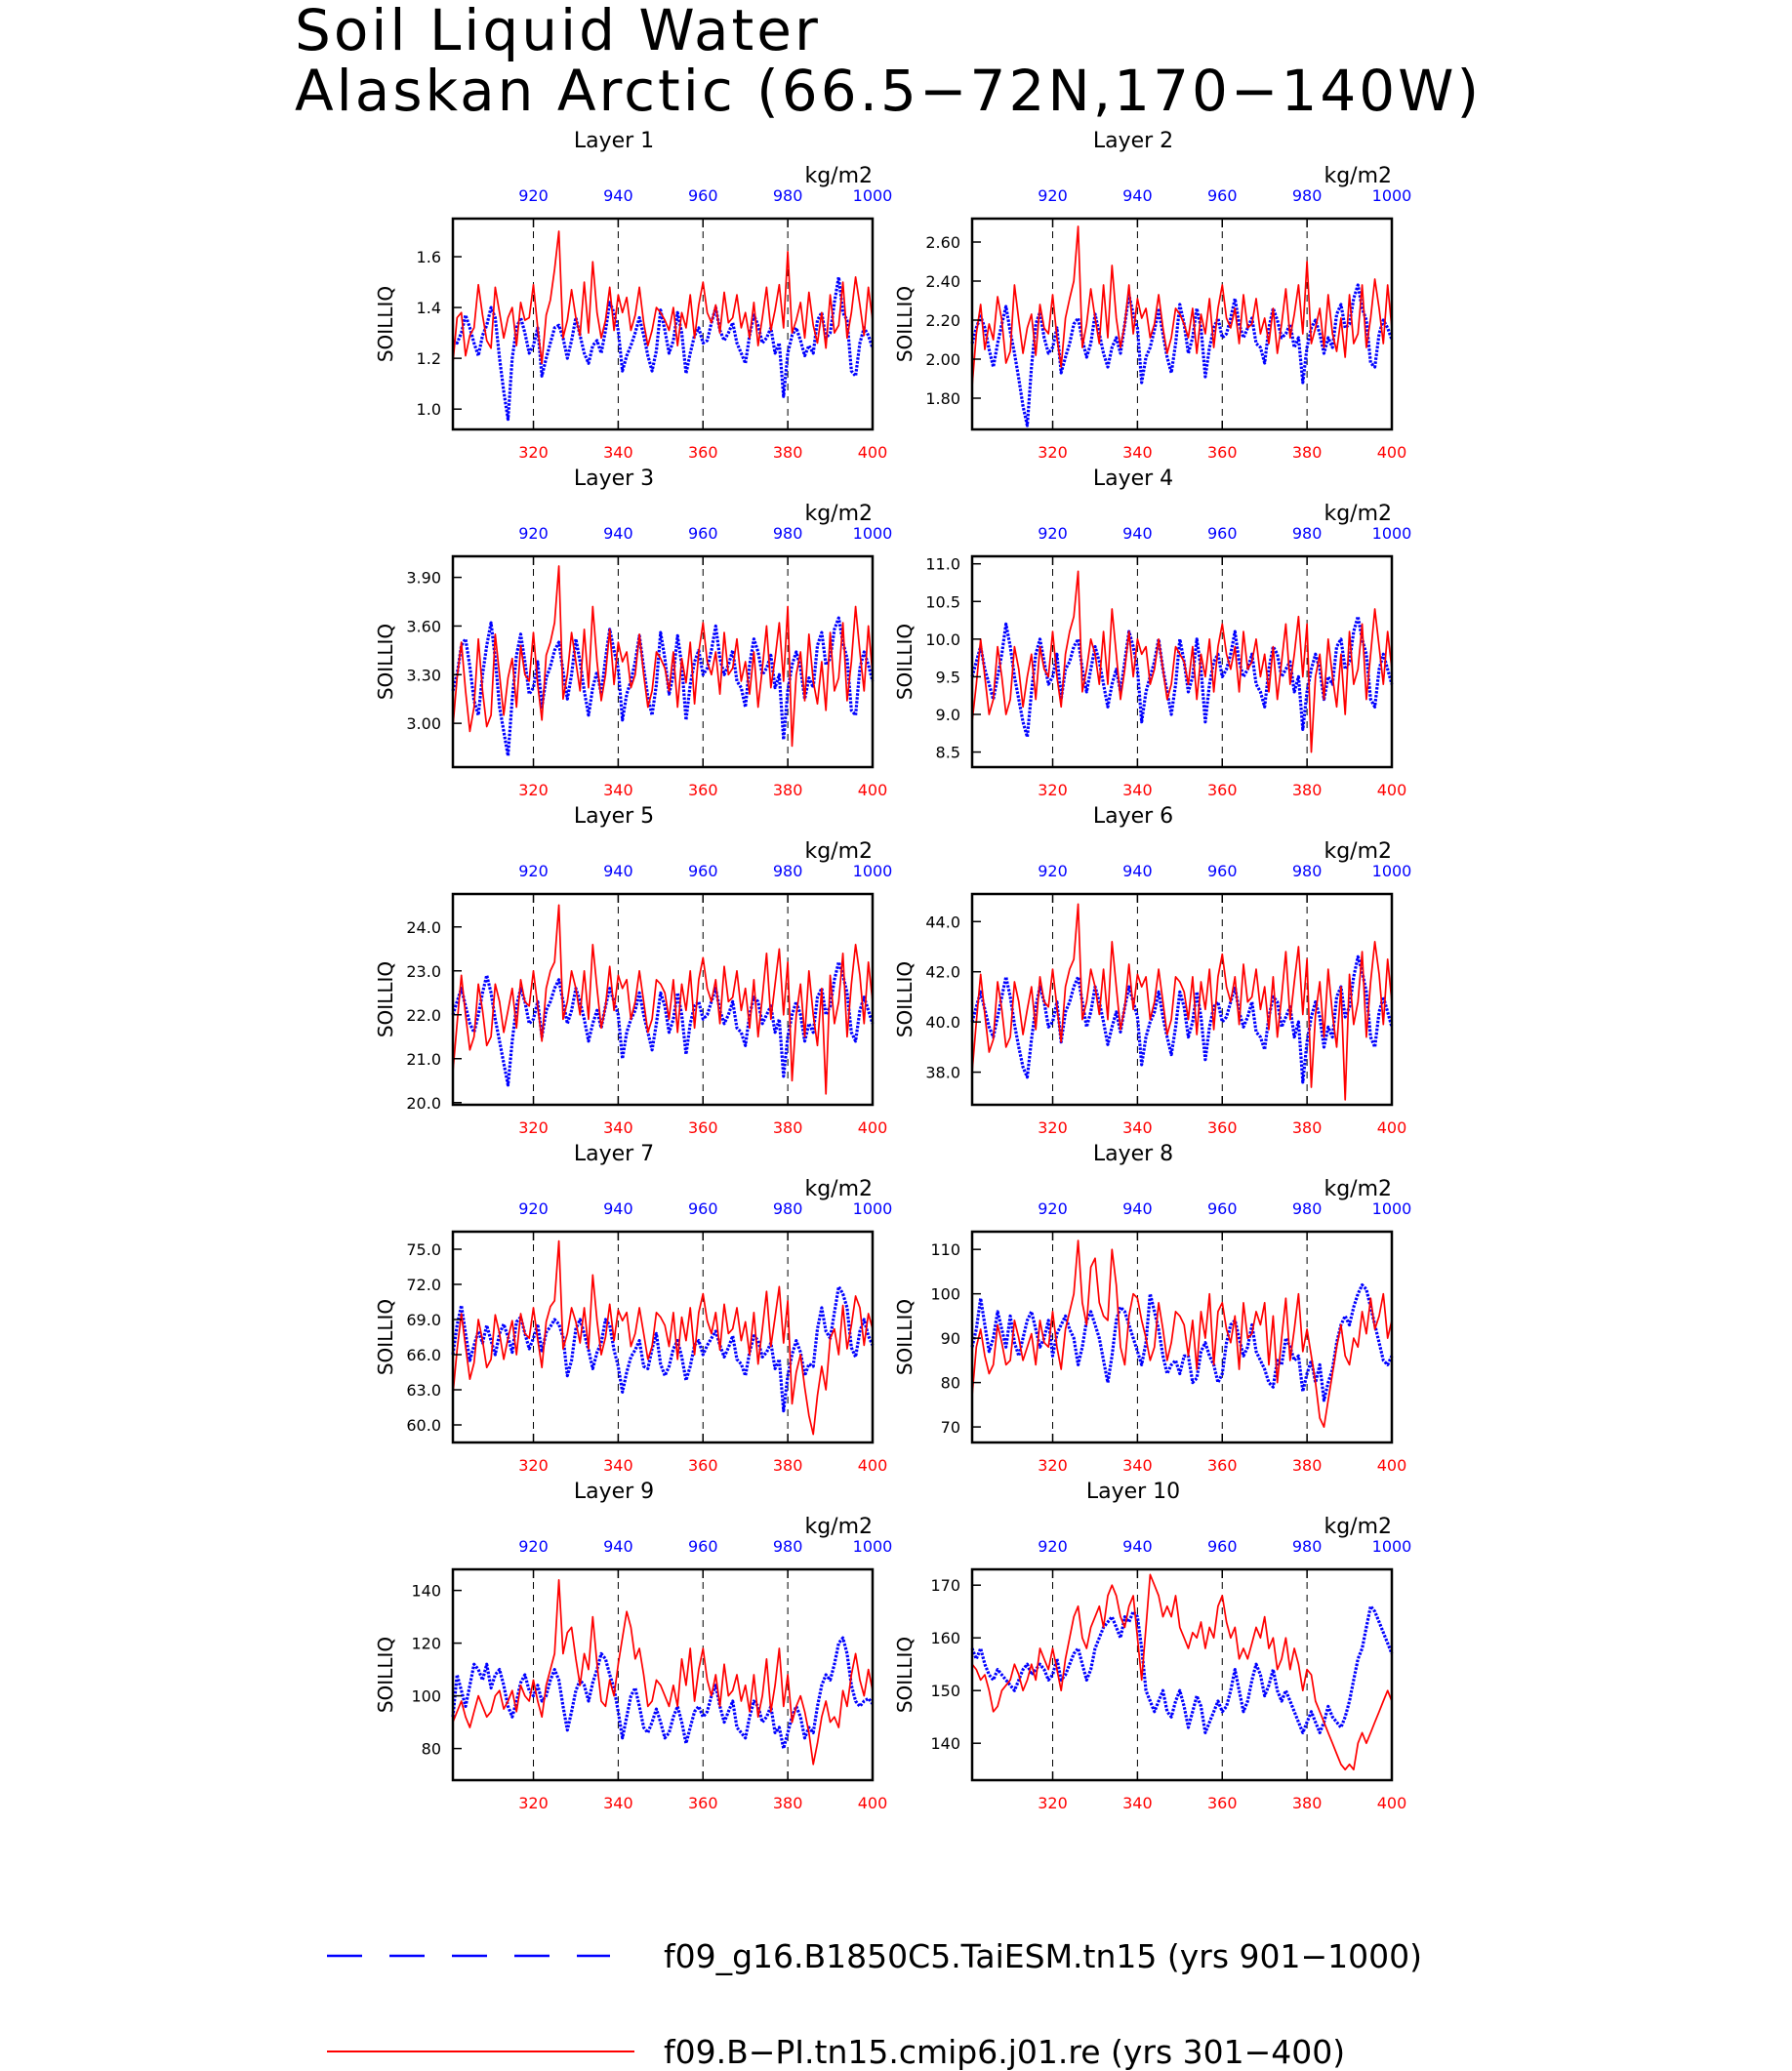 This screenshot has height=2071, width=1792. I want to click on y-tick-label: 2.60, so click(942, 243).